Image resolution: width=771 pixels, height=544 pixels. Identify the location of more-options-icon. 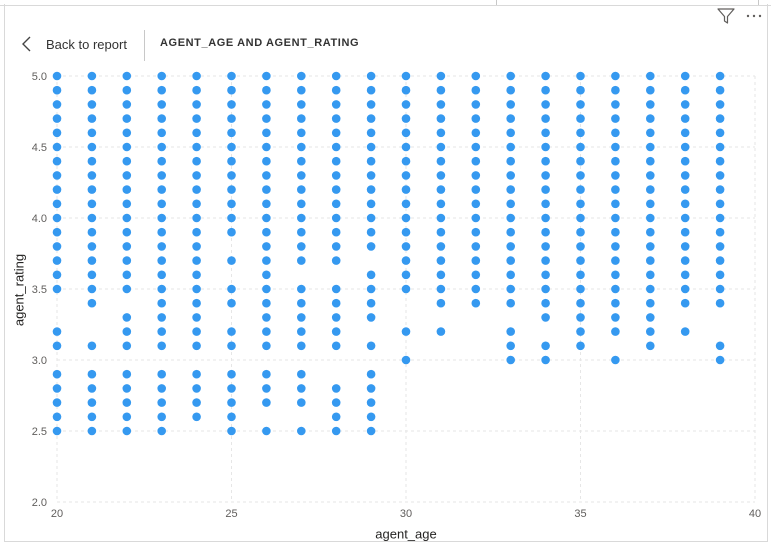
(754, 15).